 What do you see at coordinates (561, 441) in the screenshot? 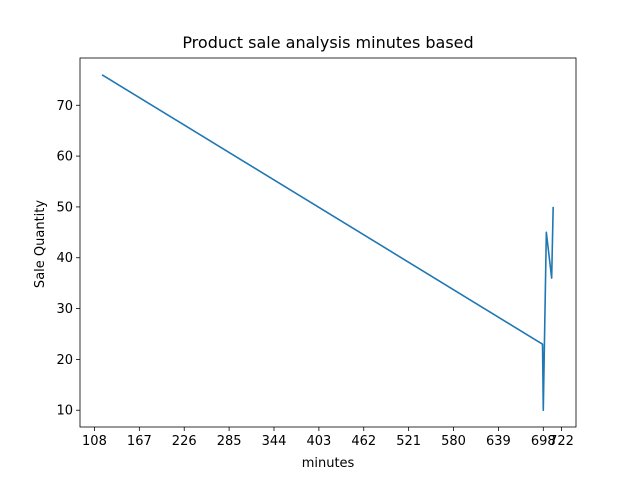
I see `x-tick-label: 722` at bounding box center [561, 441].